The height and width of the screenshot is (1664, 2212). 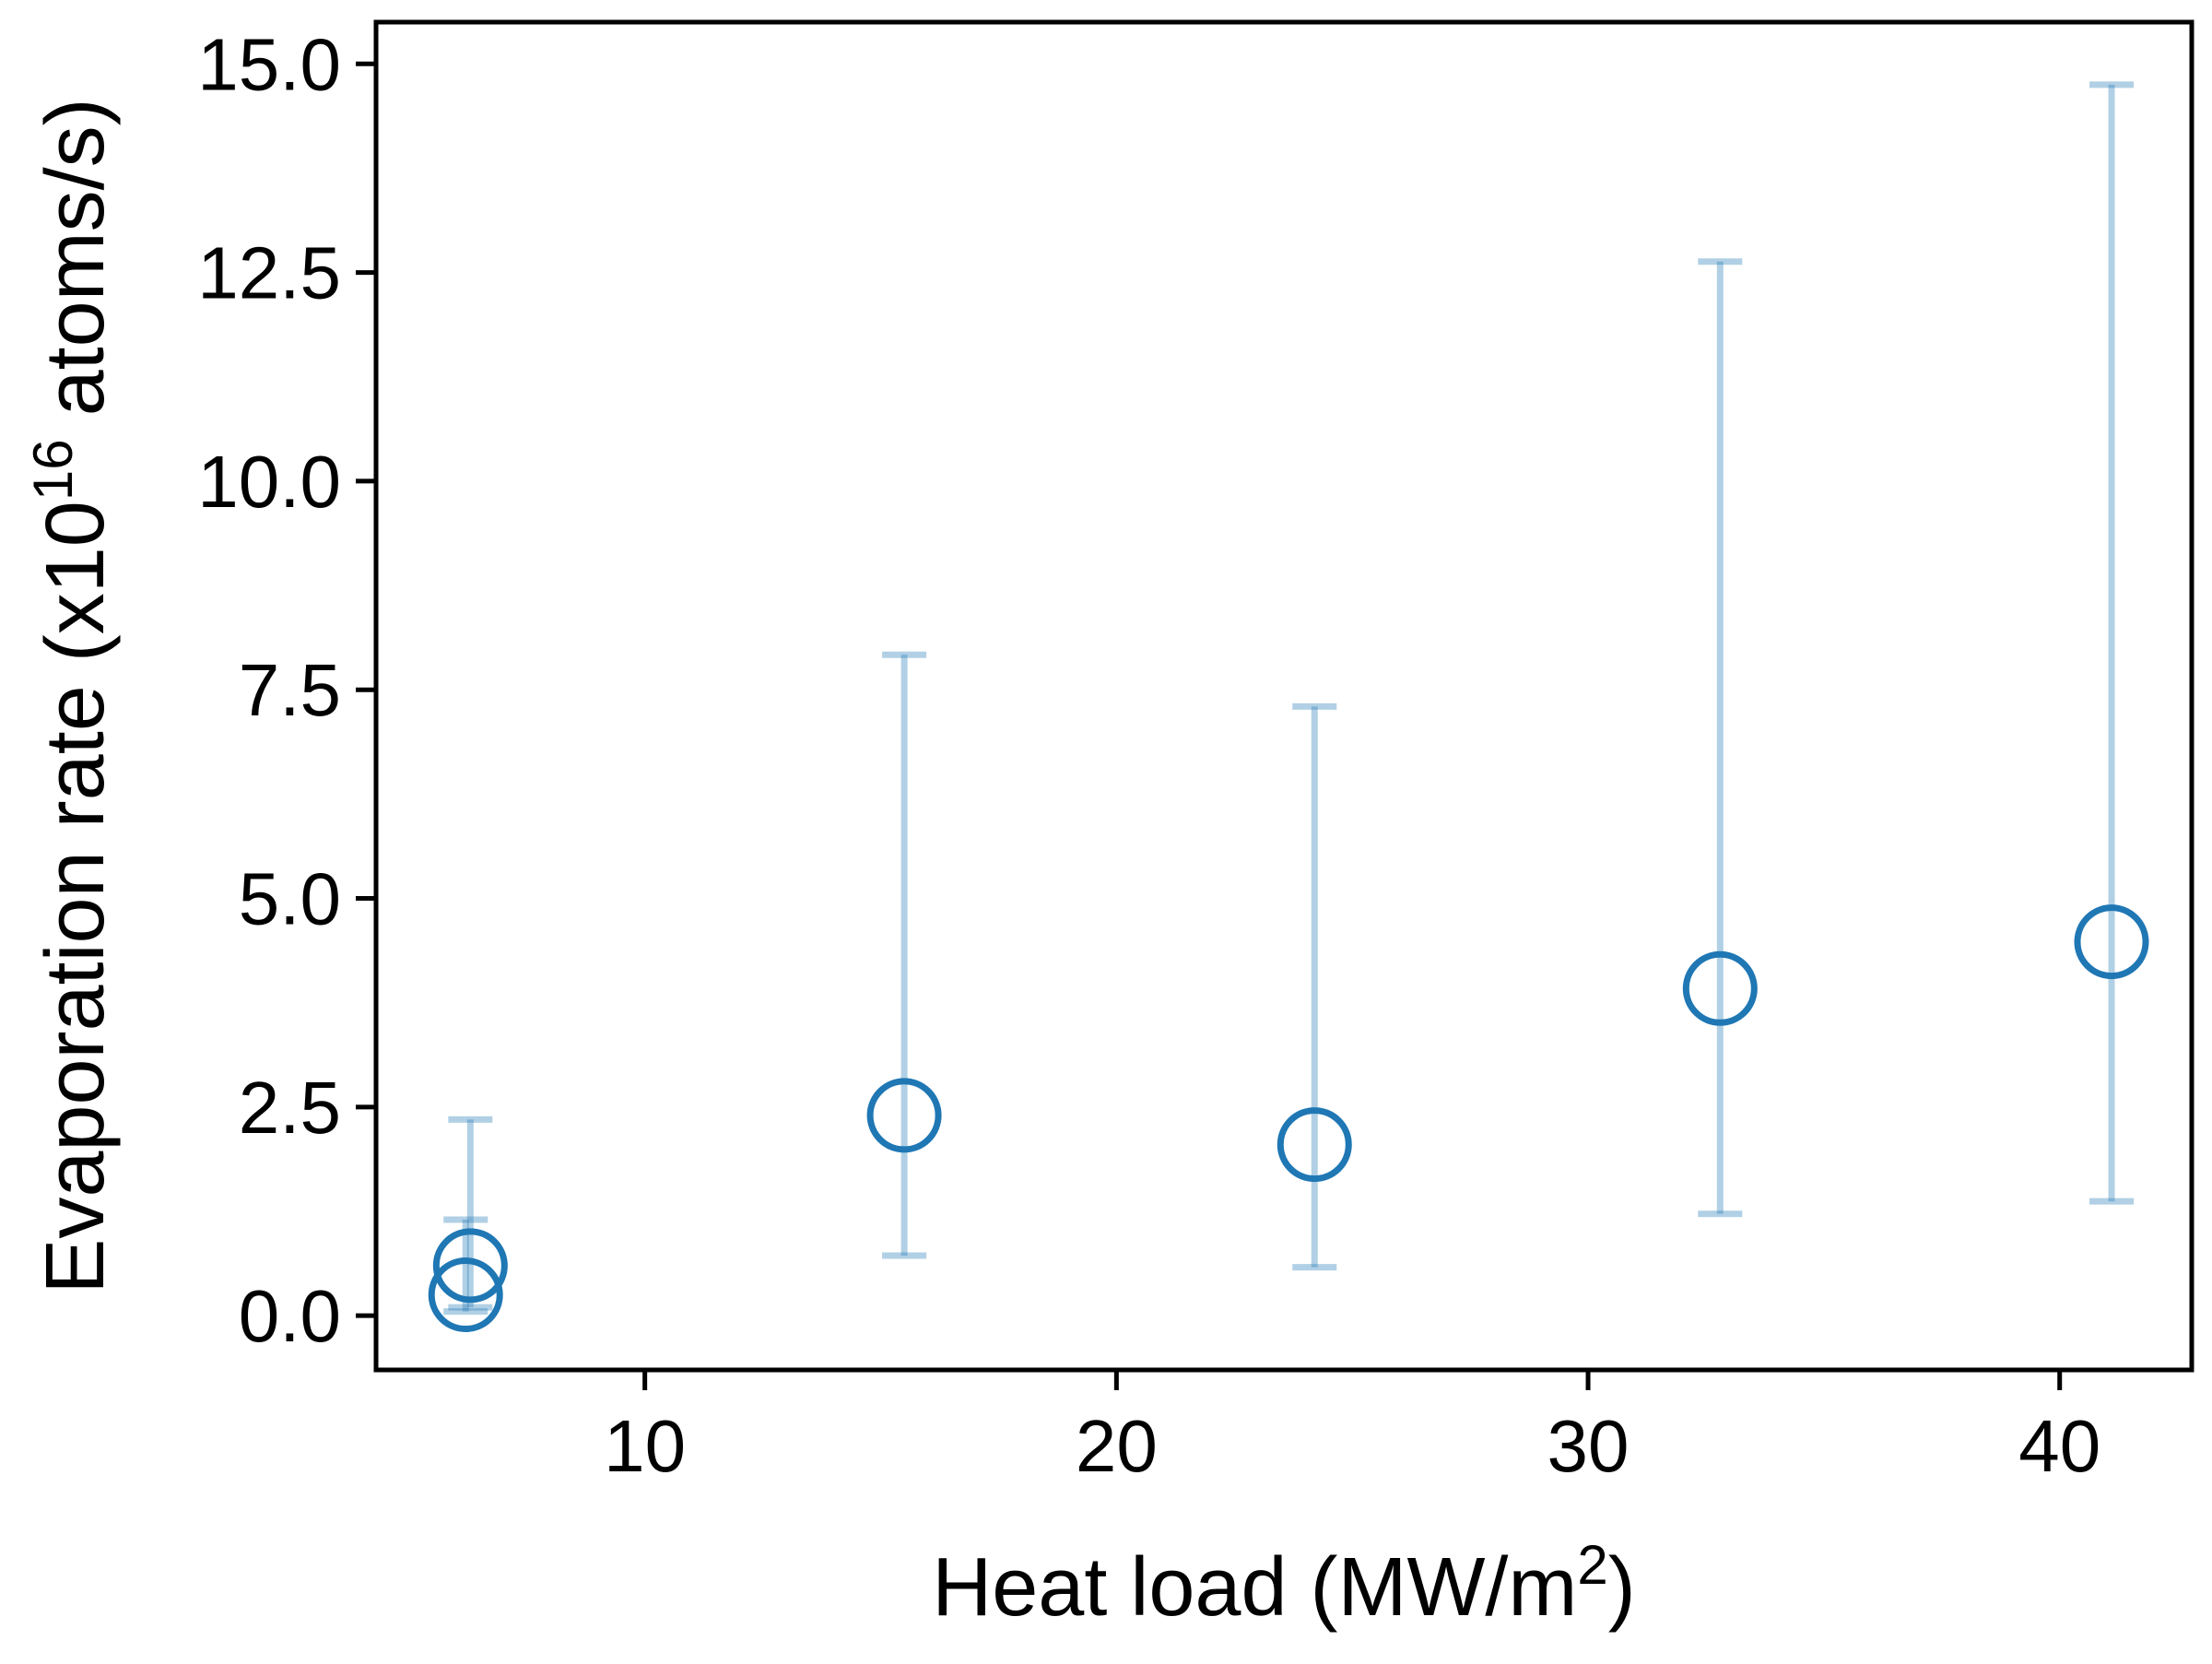 I want to click on y-axis-label-text: Evaporation rate (x10, so click(x=75, y=897).